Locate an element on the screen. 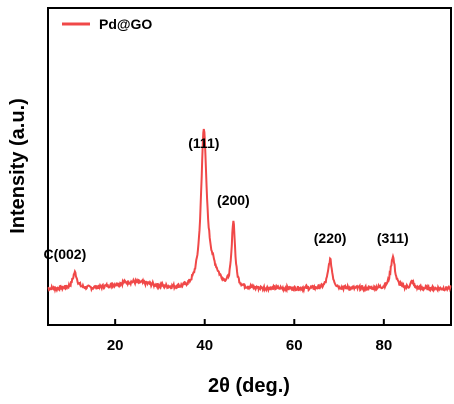 This screenshot has width=454, height=404. x-tick-label: 80 is located at coordinates (383, 345).